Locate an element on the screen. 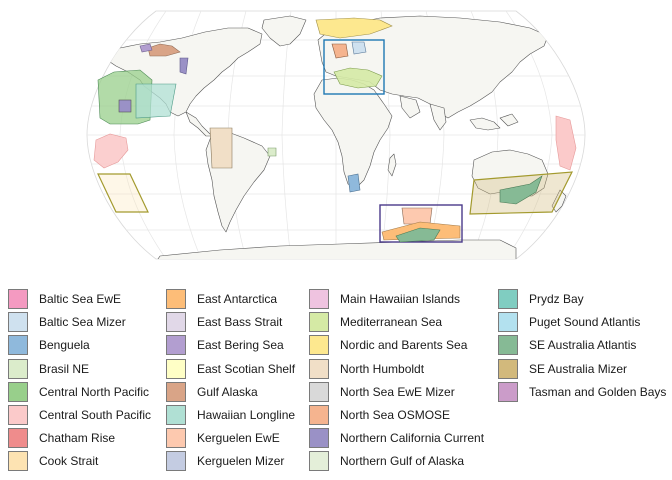  legend-label: Baltic Sea EwE is located at coordinates (80, 299).